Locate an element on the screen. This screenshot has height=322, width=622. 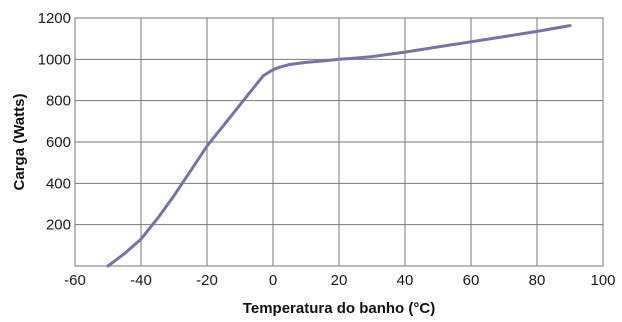
x-axis-title: Temperatura do banho (°C) is located at coordinates (339, 308).